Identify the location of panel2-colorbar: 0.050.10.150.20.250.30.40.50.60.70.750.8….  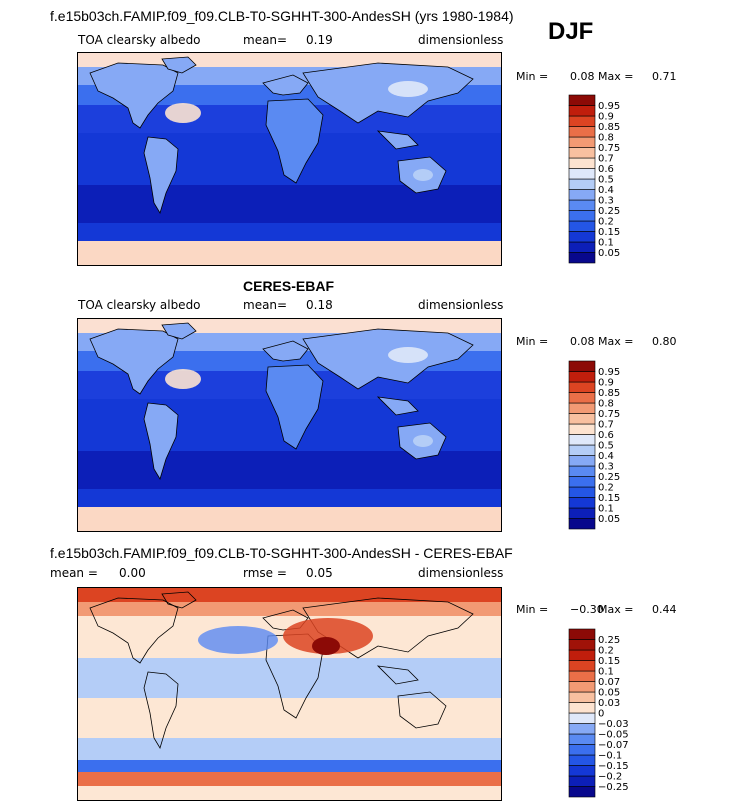
(594, 445).